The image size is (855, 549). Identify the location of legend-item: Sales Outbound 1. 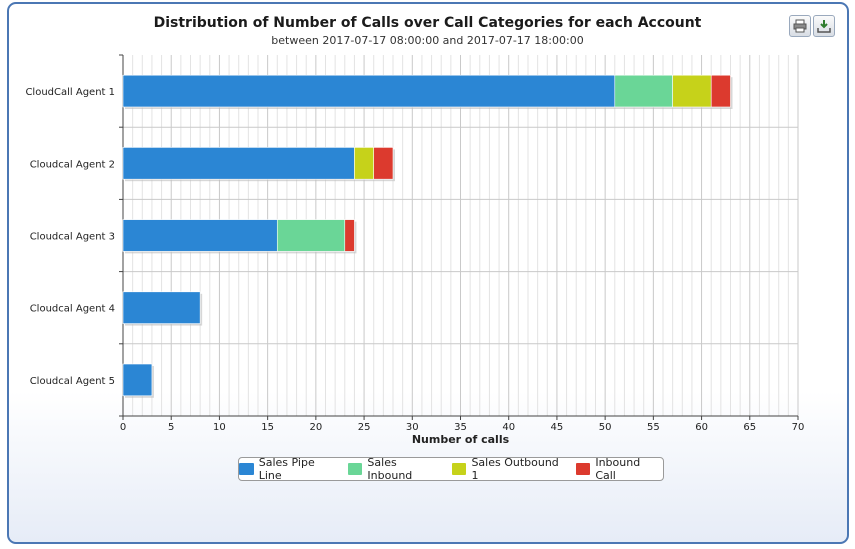
(509, 469).